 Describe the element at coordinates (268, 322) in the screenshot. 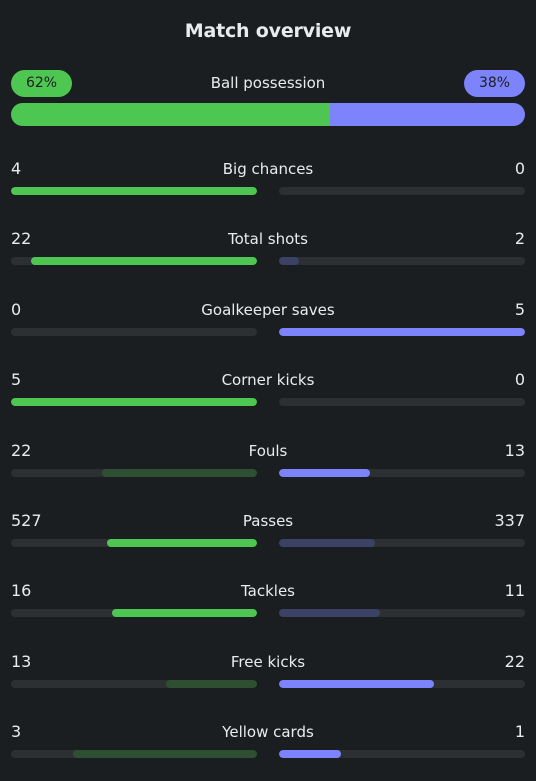

I see `stat-row: 0 Goalkeeper saves 5` at that location.